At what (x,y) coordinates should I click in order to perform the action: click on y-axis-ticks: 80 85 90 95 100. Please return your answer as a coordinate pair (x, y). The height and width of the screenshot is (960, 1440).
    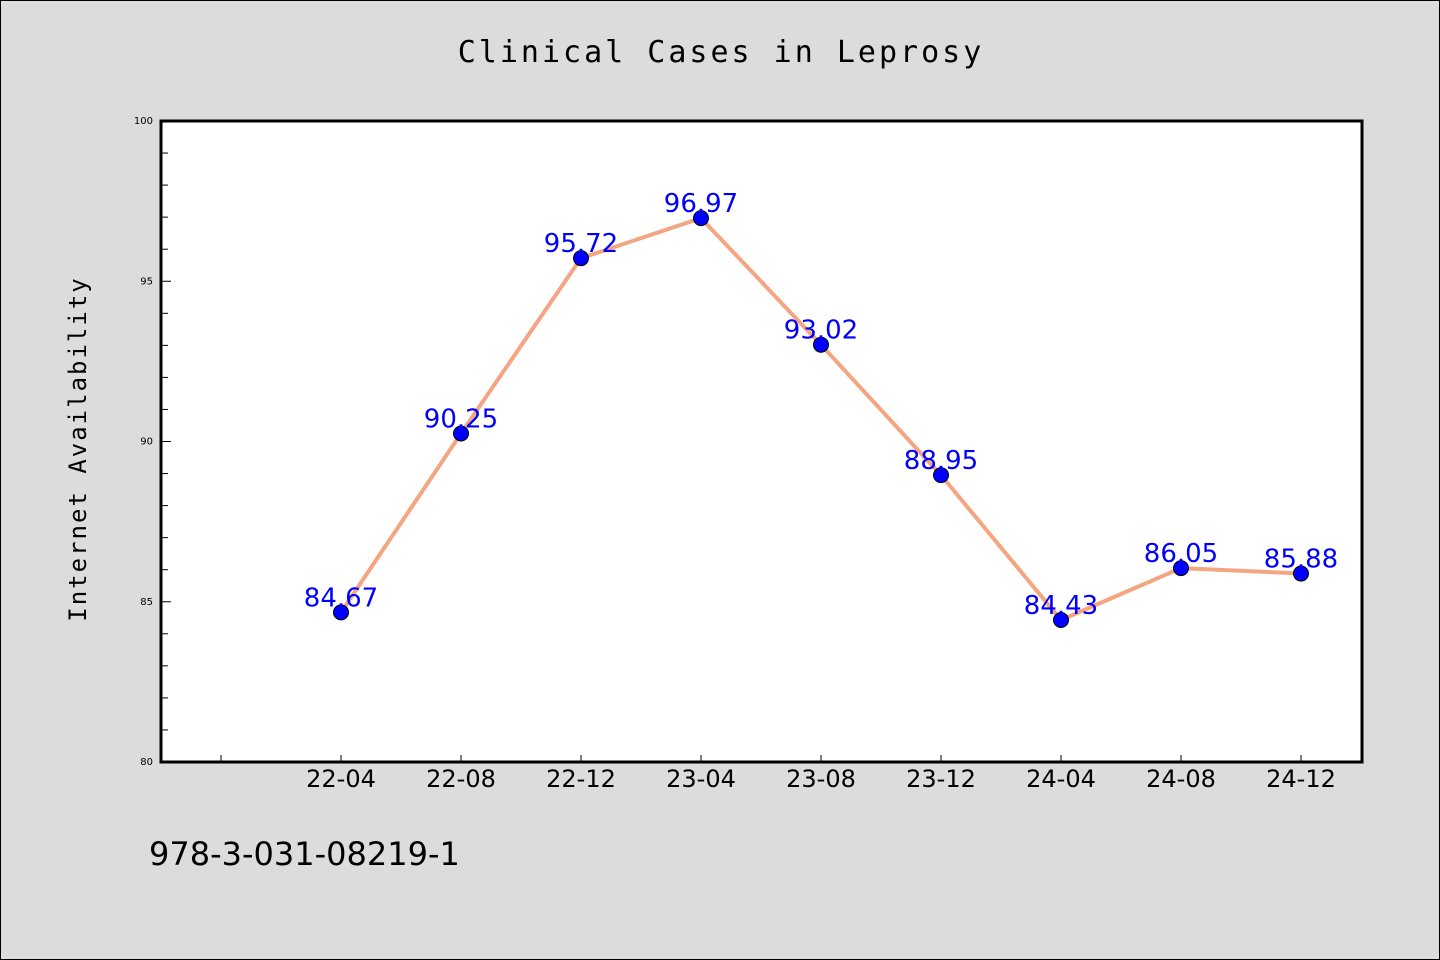
    Looking at the image, I should click on (152, 442).